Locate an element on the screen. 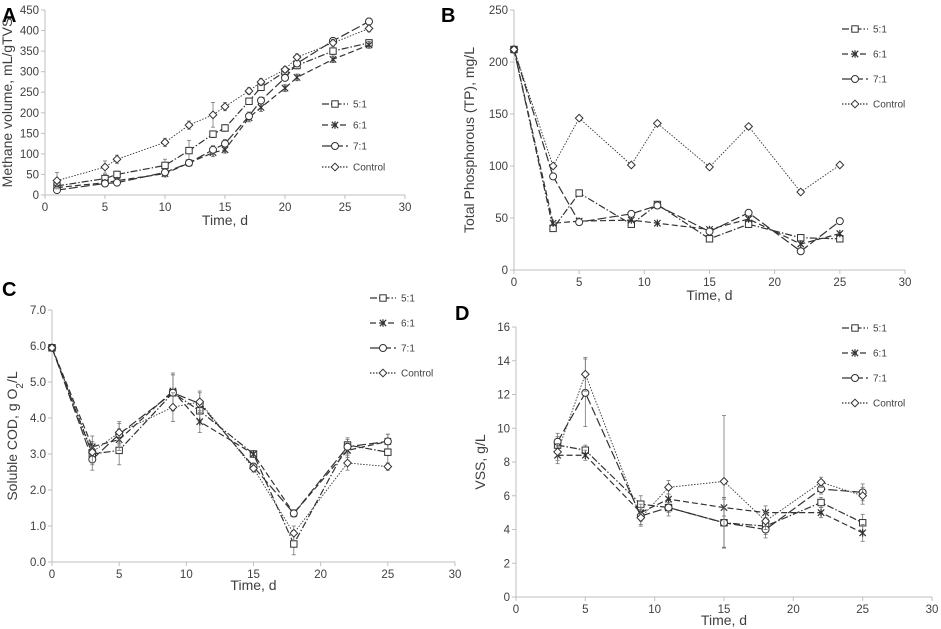  panel-d-xtick-label: 10 is located at coordinates (654, 610).